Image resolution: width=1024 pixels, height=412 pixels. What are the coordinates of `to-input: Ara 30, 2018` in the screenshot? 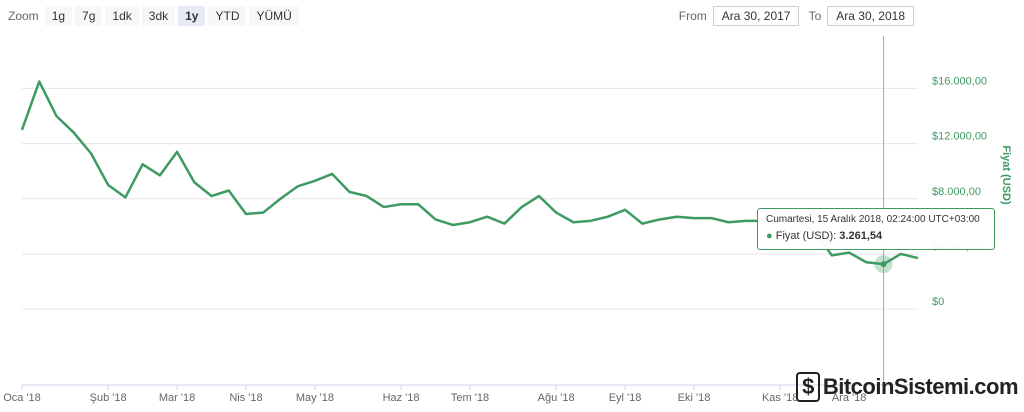 It's located at (870, 16).